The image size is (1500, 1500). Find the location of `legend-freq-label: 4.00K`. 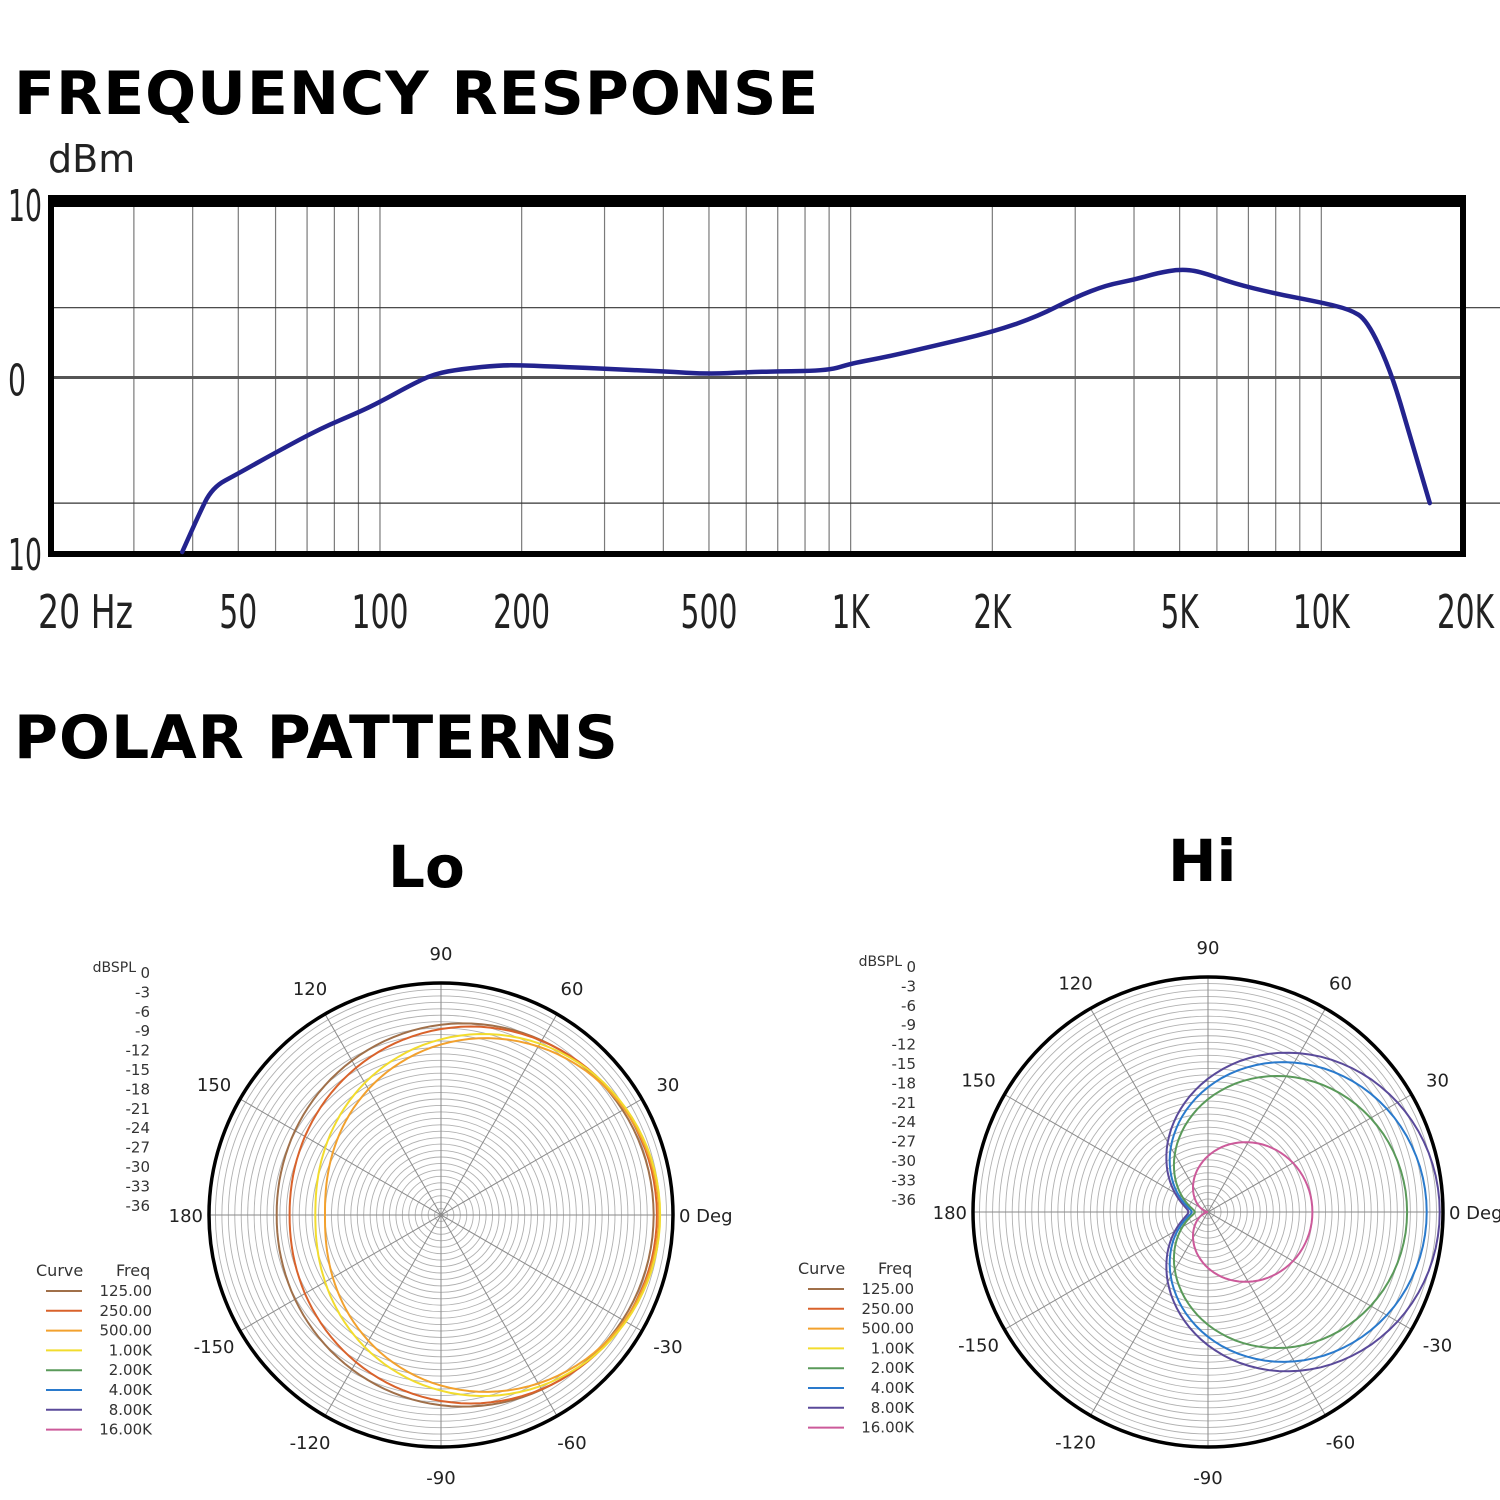

legend-freq-label: 4.00K is located at coordinates (893, 1388).